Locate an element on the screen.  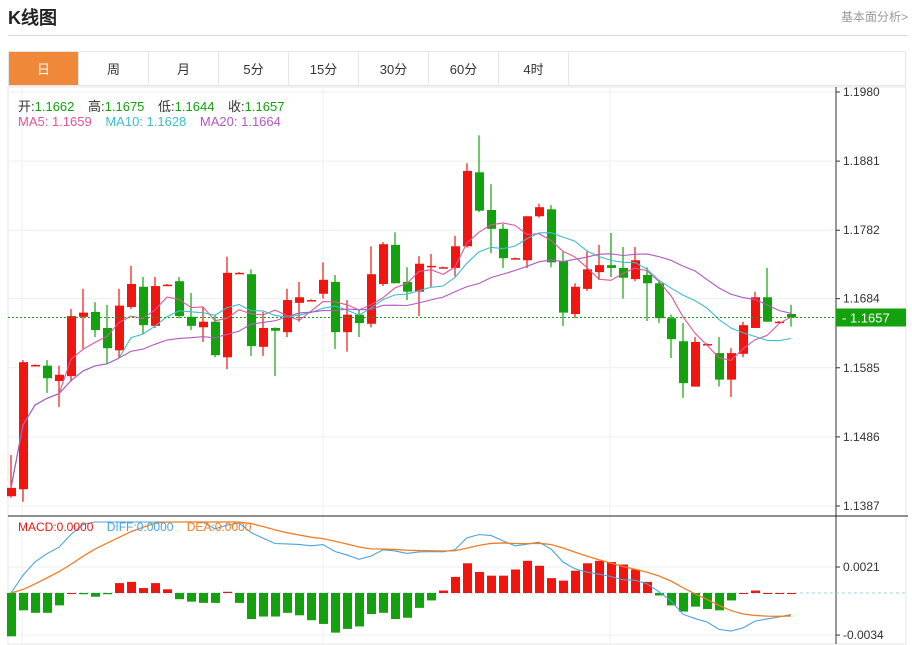
price-tick-label: 1.1782 is located at coordinates (861, 230).